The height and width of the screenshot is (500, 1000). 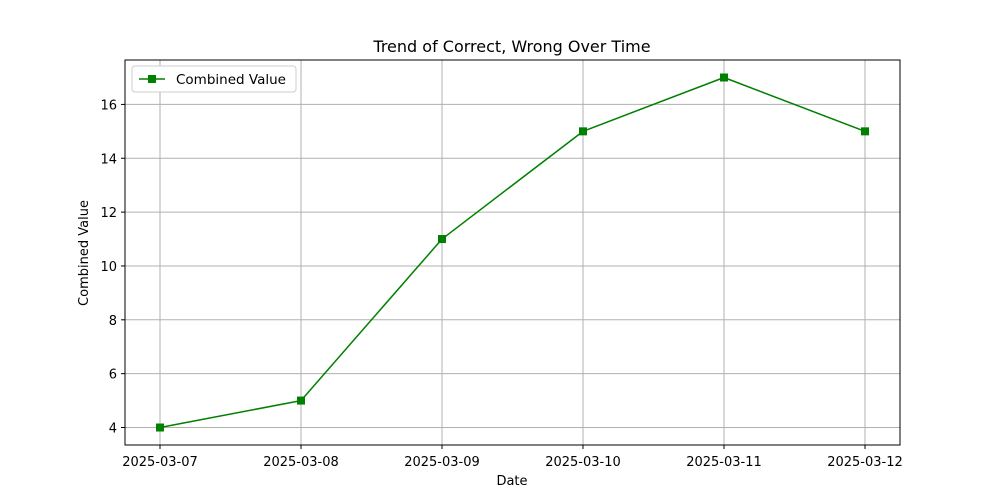 I want to click on chart-title: Trend of Correct, Wrong Over Time, so click(x=511, y=46).